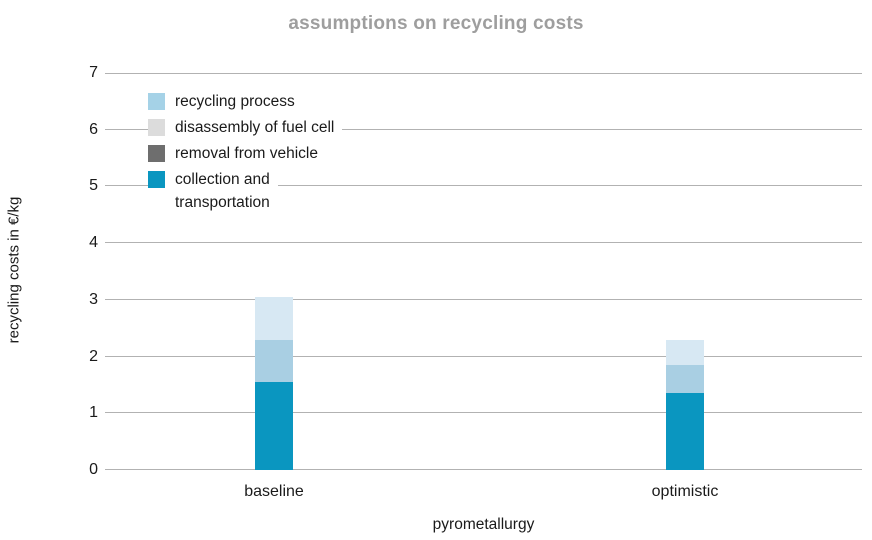 The width and height of the screenshot is (872, 540). I want to click on y-tick-label-4: 4, so click(93, 243).